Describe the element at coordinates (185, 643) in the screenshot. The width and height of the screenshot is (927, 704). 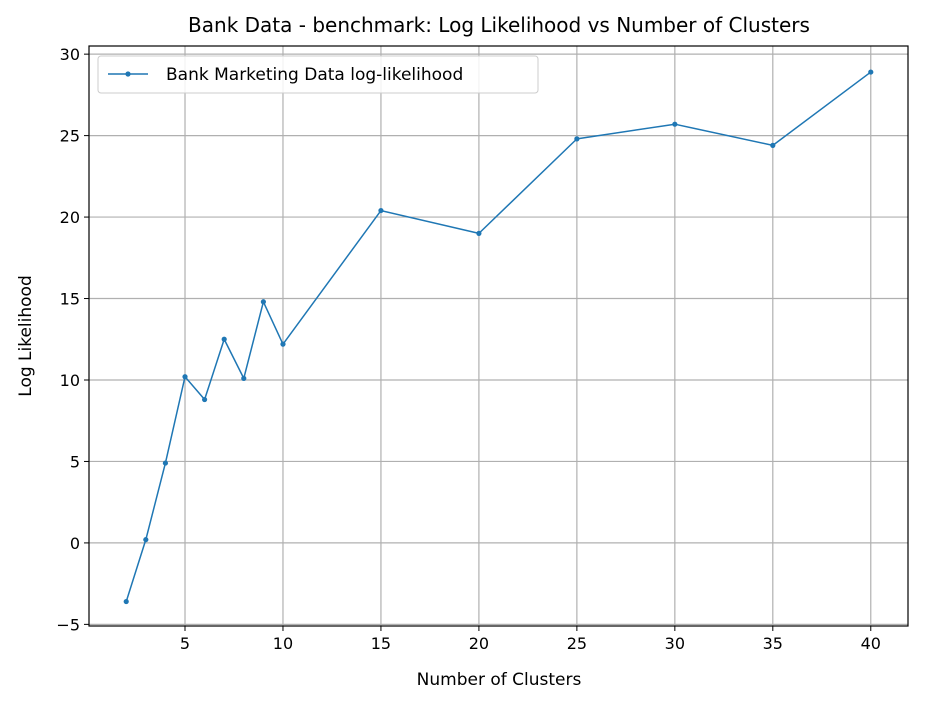
I see `x-tick-label: 5` at that location.